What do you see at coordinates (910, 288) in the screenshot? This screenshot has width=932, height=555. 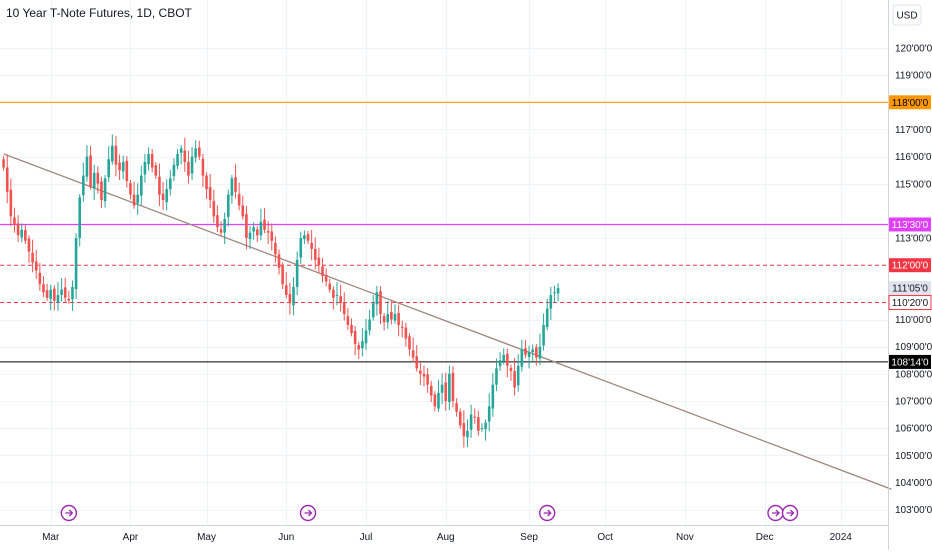 I see `price-label-last: 111'05'0` at bounding box center [910, 288].